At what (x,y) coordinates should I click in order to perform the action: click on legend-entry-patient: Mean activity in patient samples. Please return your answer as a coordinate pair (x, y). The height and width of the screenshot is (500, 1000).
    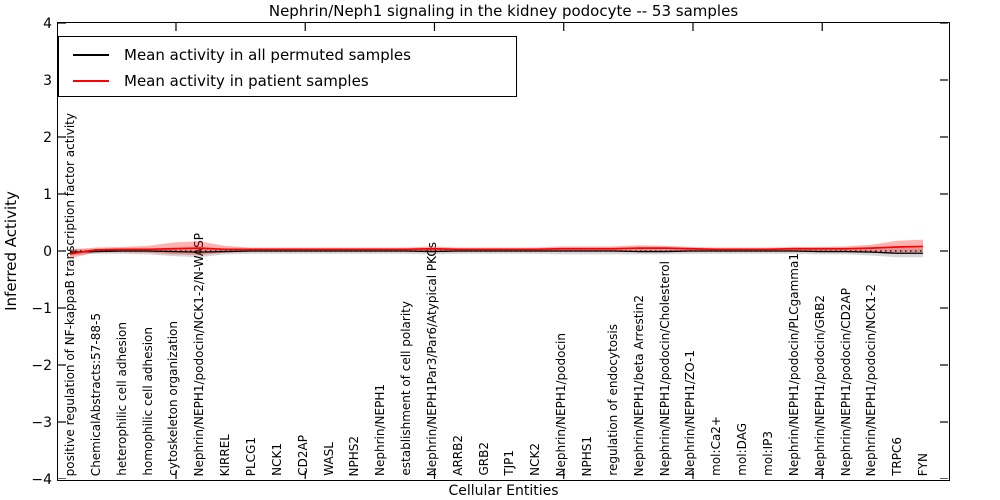
    Looking at the image, I should click on (294, 81).